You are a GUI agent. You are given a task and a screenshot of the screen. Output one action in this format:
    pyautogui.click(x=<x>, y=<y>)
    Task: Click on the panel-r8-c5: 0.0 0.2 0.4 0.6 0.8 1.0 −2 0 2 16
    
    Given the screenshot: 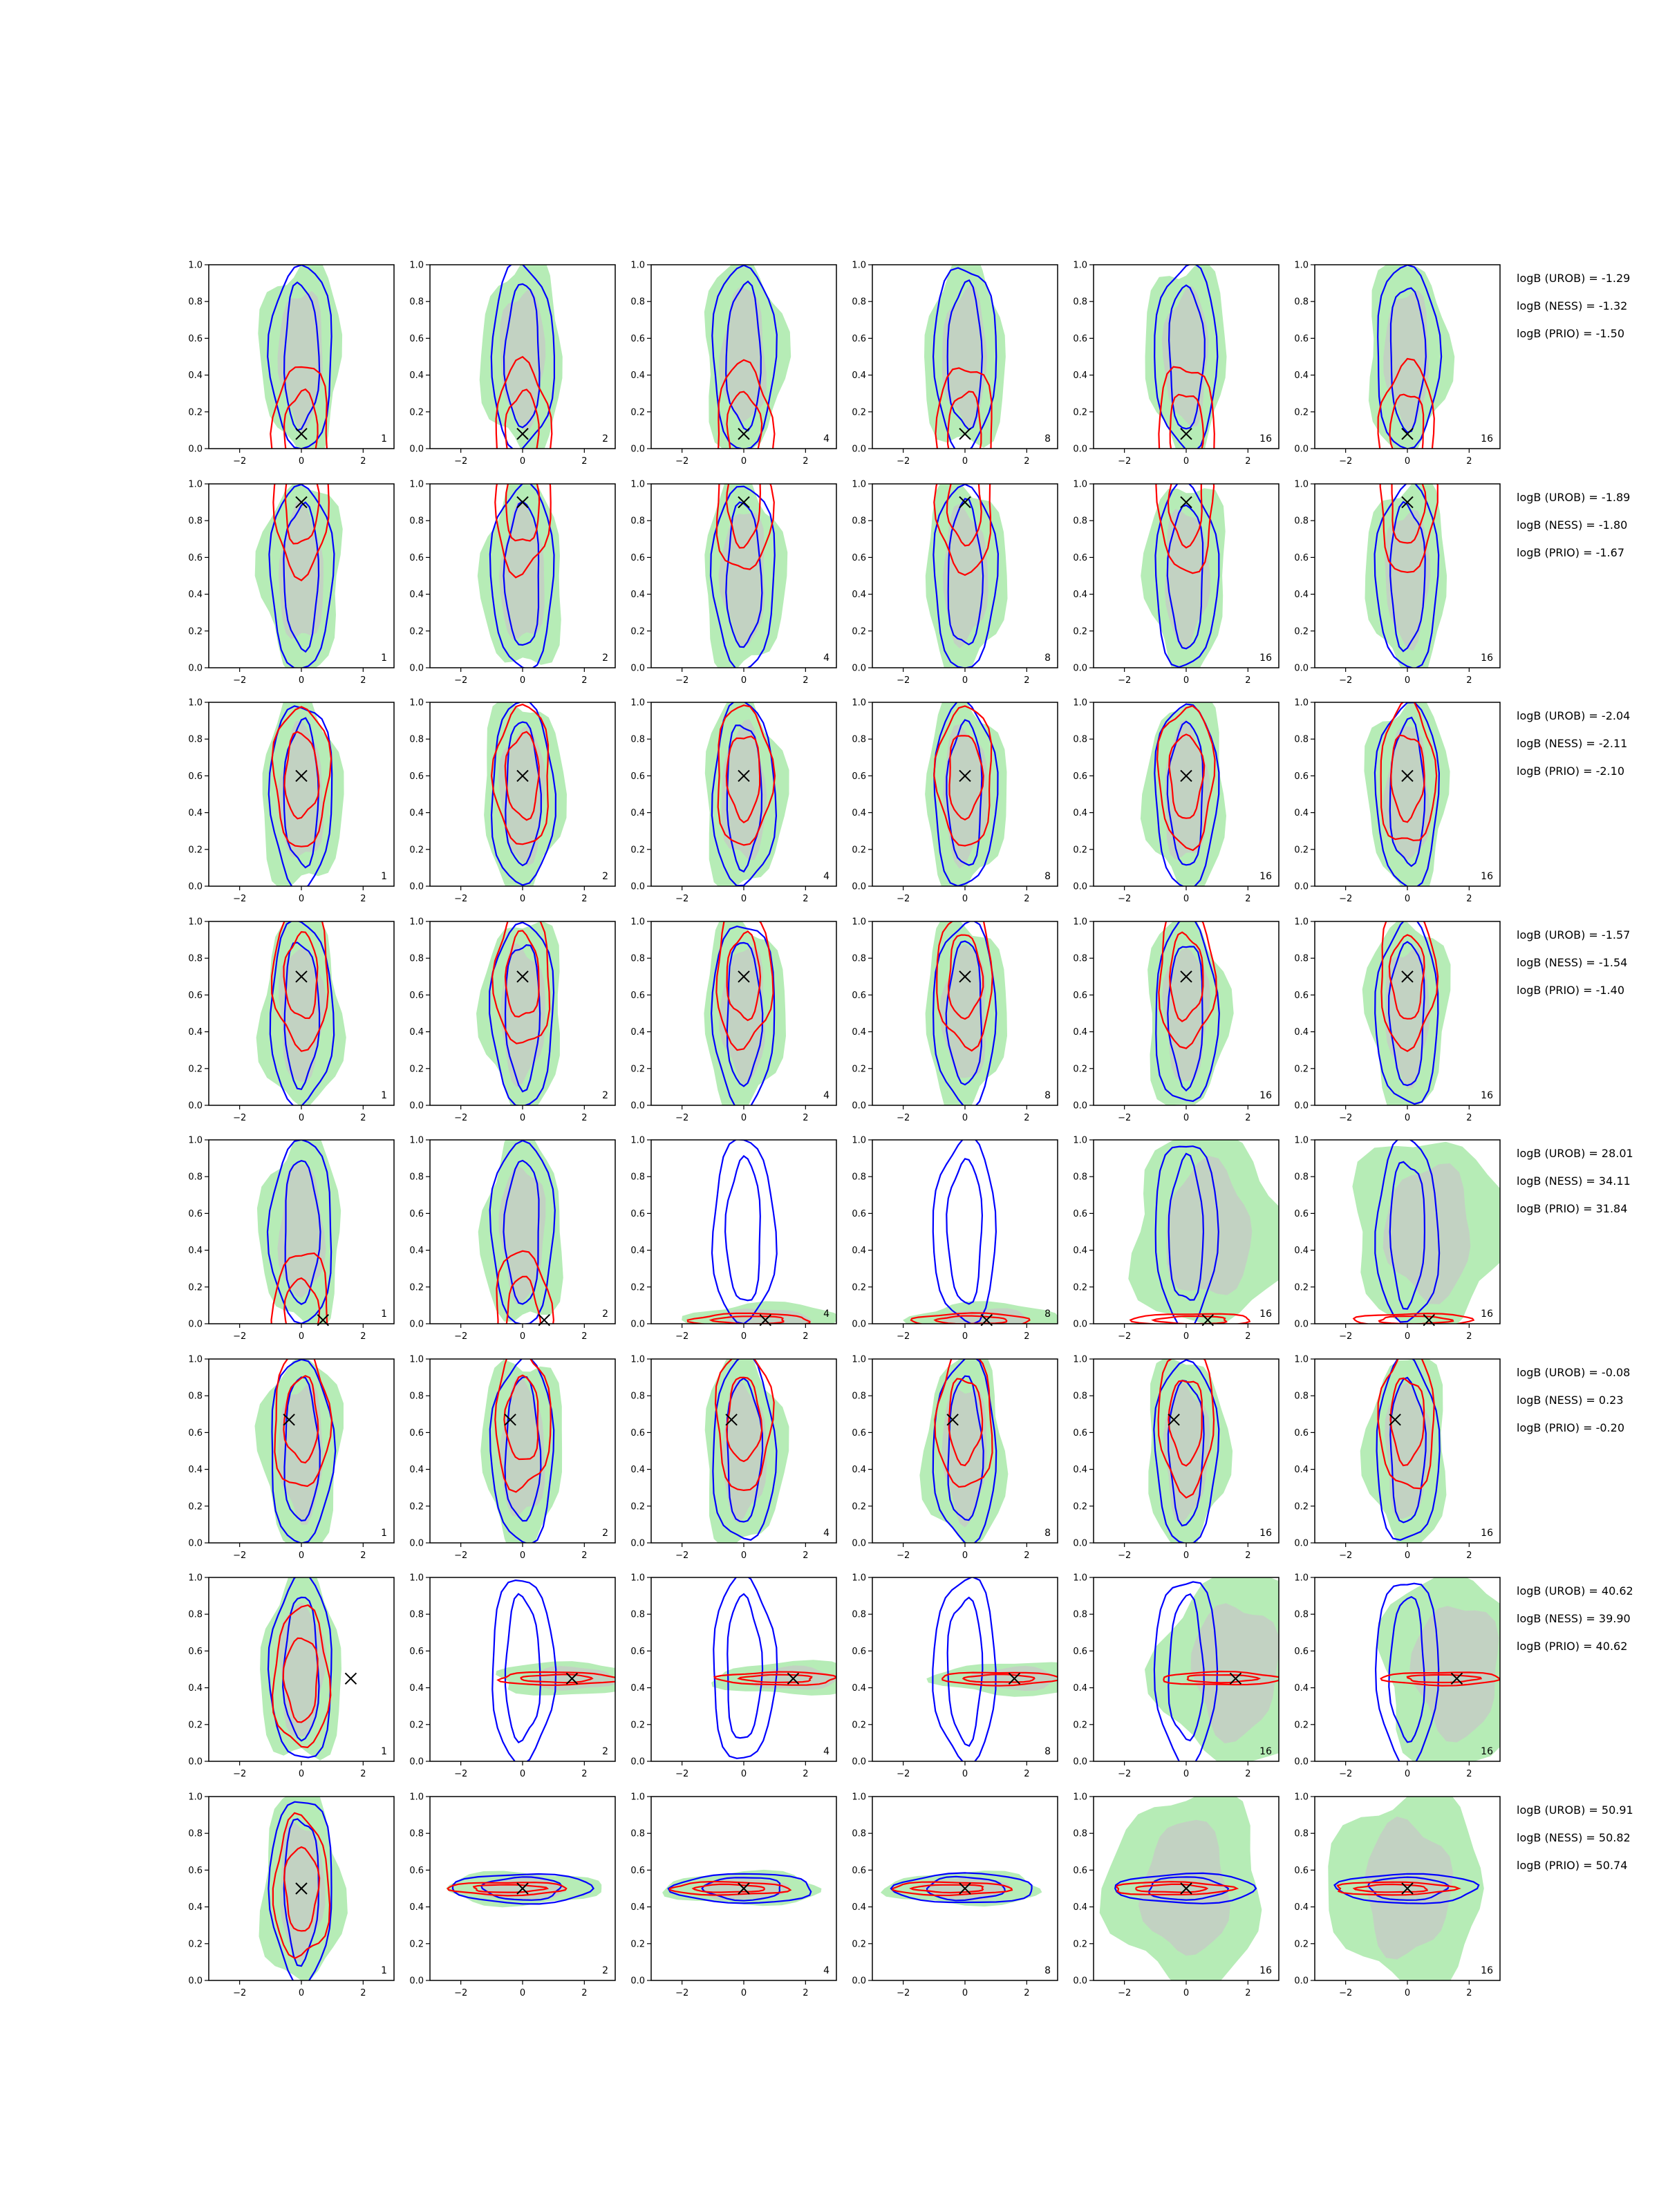 What is the action you would take?
    pyautogui.click(x=1176, y=1895)
    